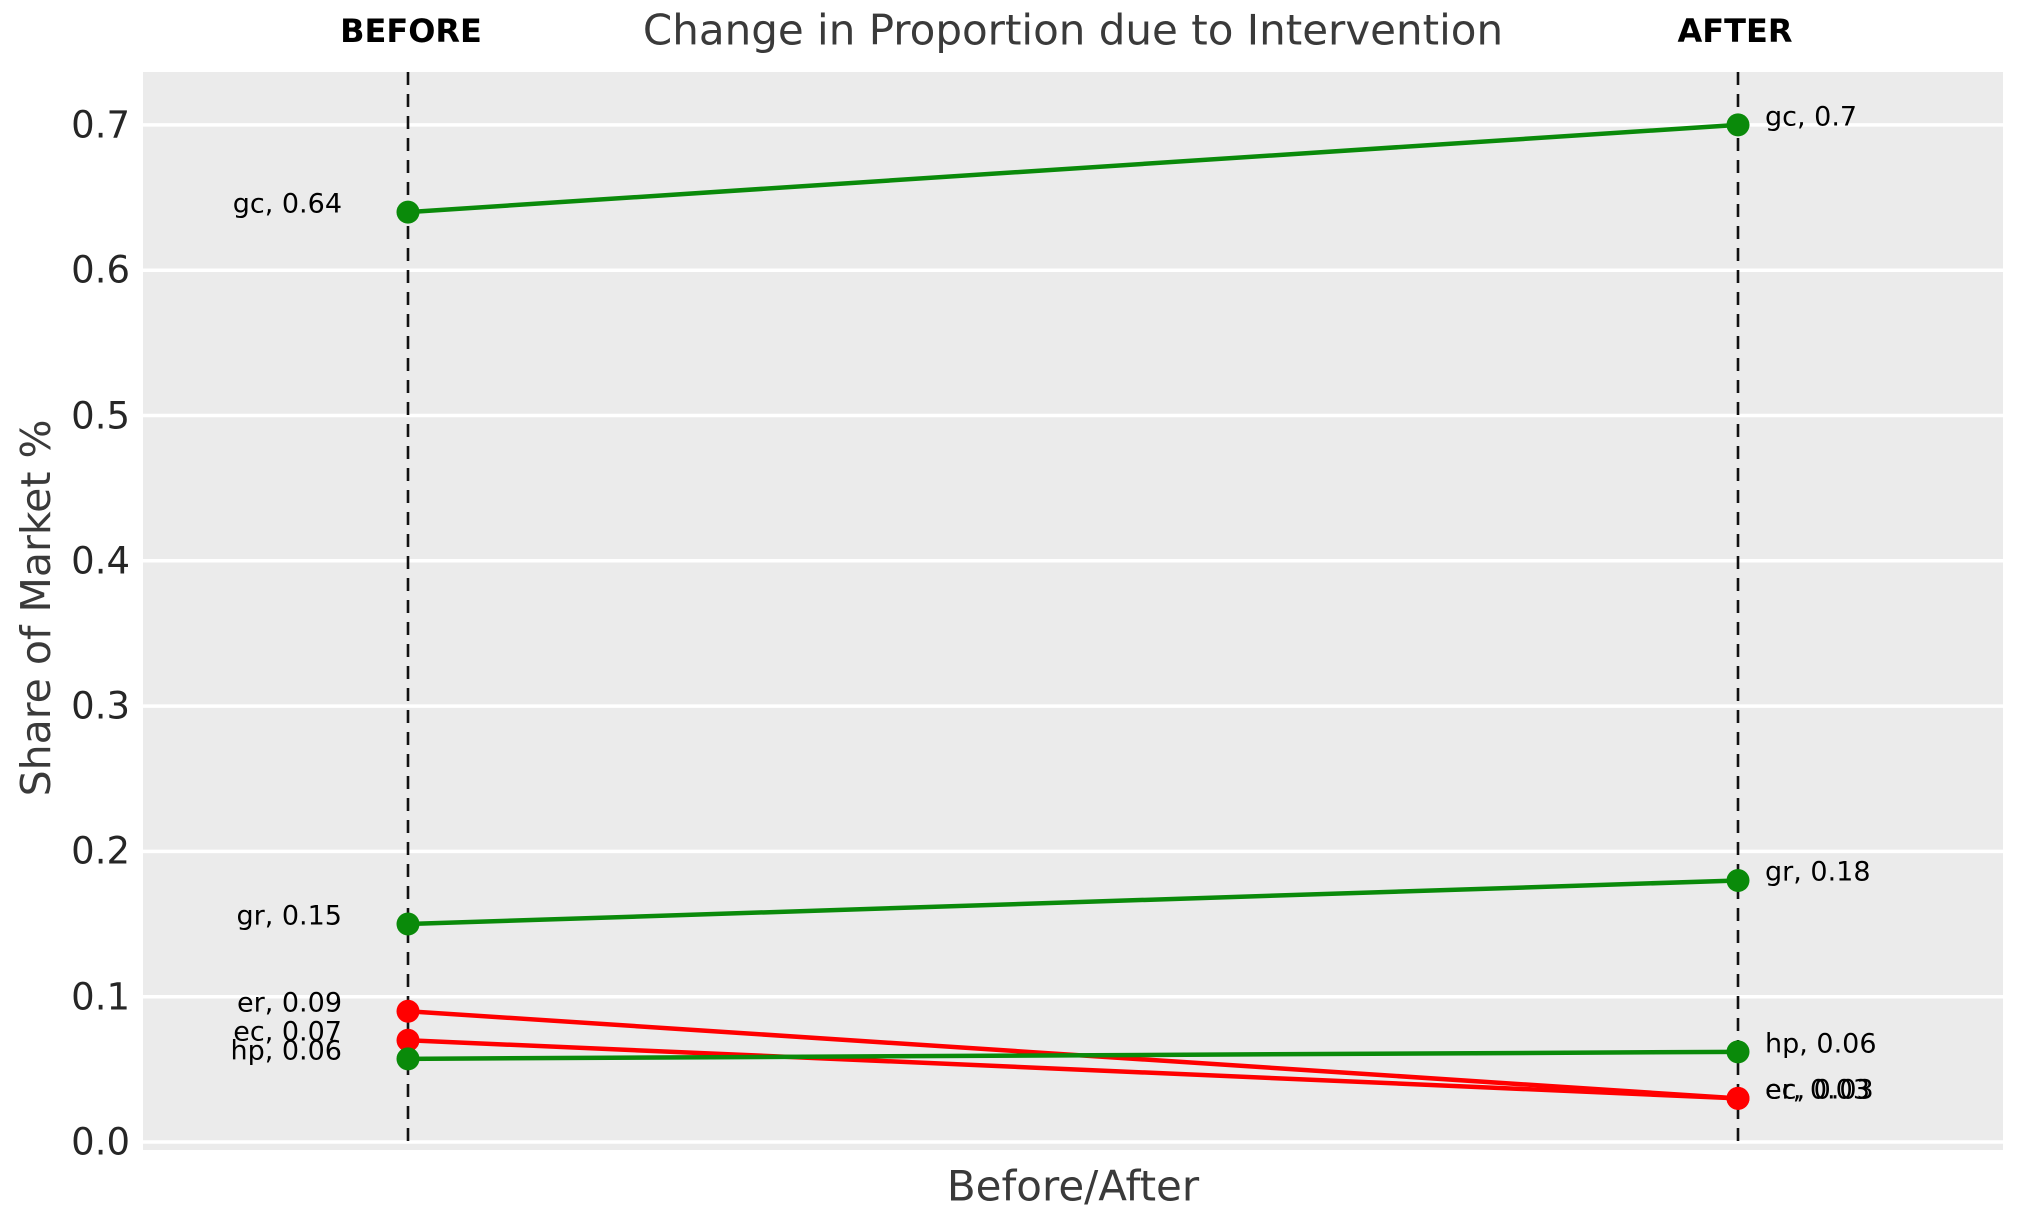 Image resolution: width=2023 pixels, height=1223 pixels. Describe the element at coordinates (100, 415) in the screenshot. I see `y-tick-label: 0.5` at that location.